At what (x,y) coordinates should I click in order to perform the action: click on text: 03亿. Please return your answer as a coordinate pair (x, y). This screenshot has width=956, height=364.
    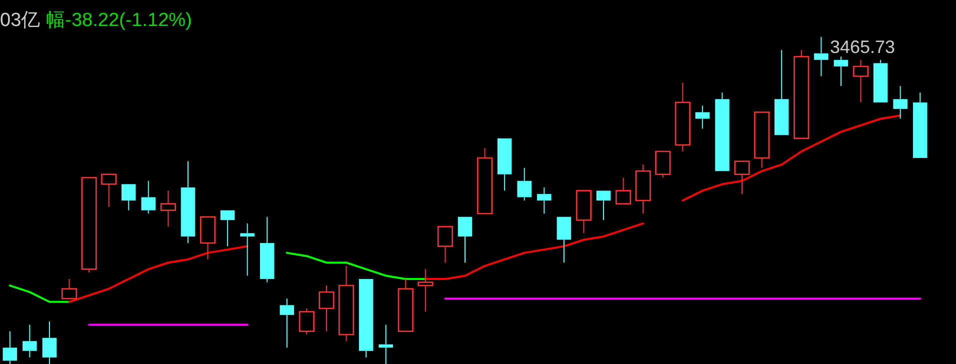
    Looking at the image, I should click on (20, 20).